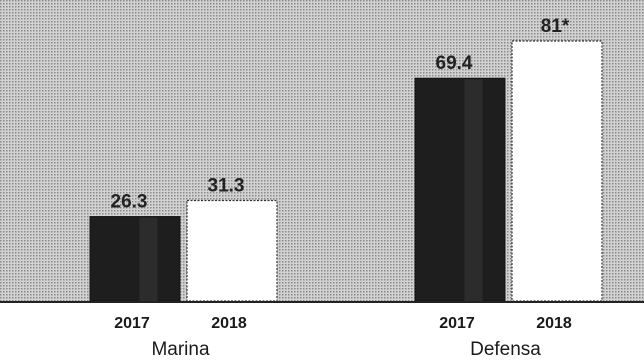  What do you see at coordinates (554, 323) in the screenshot?
I see `year-label-defensa-2018: 2018` at bounding box center [554, 323].